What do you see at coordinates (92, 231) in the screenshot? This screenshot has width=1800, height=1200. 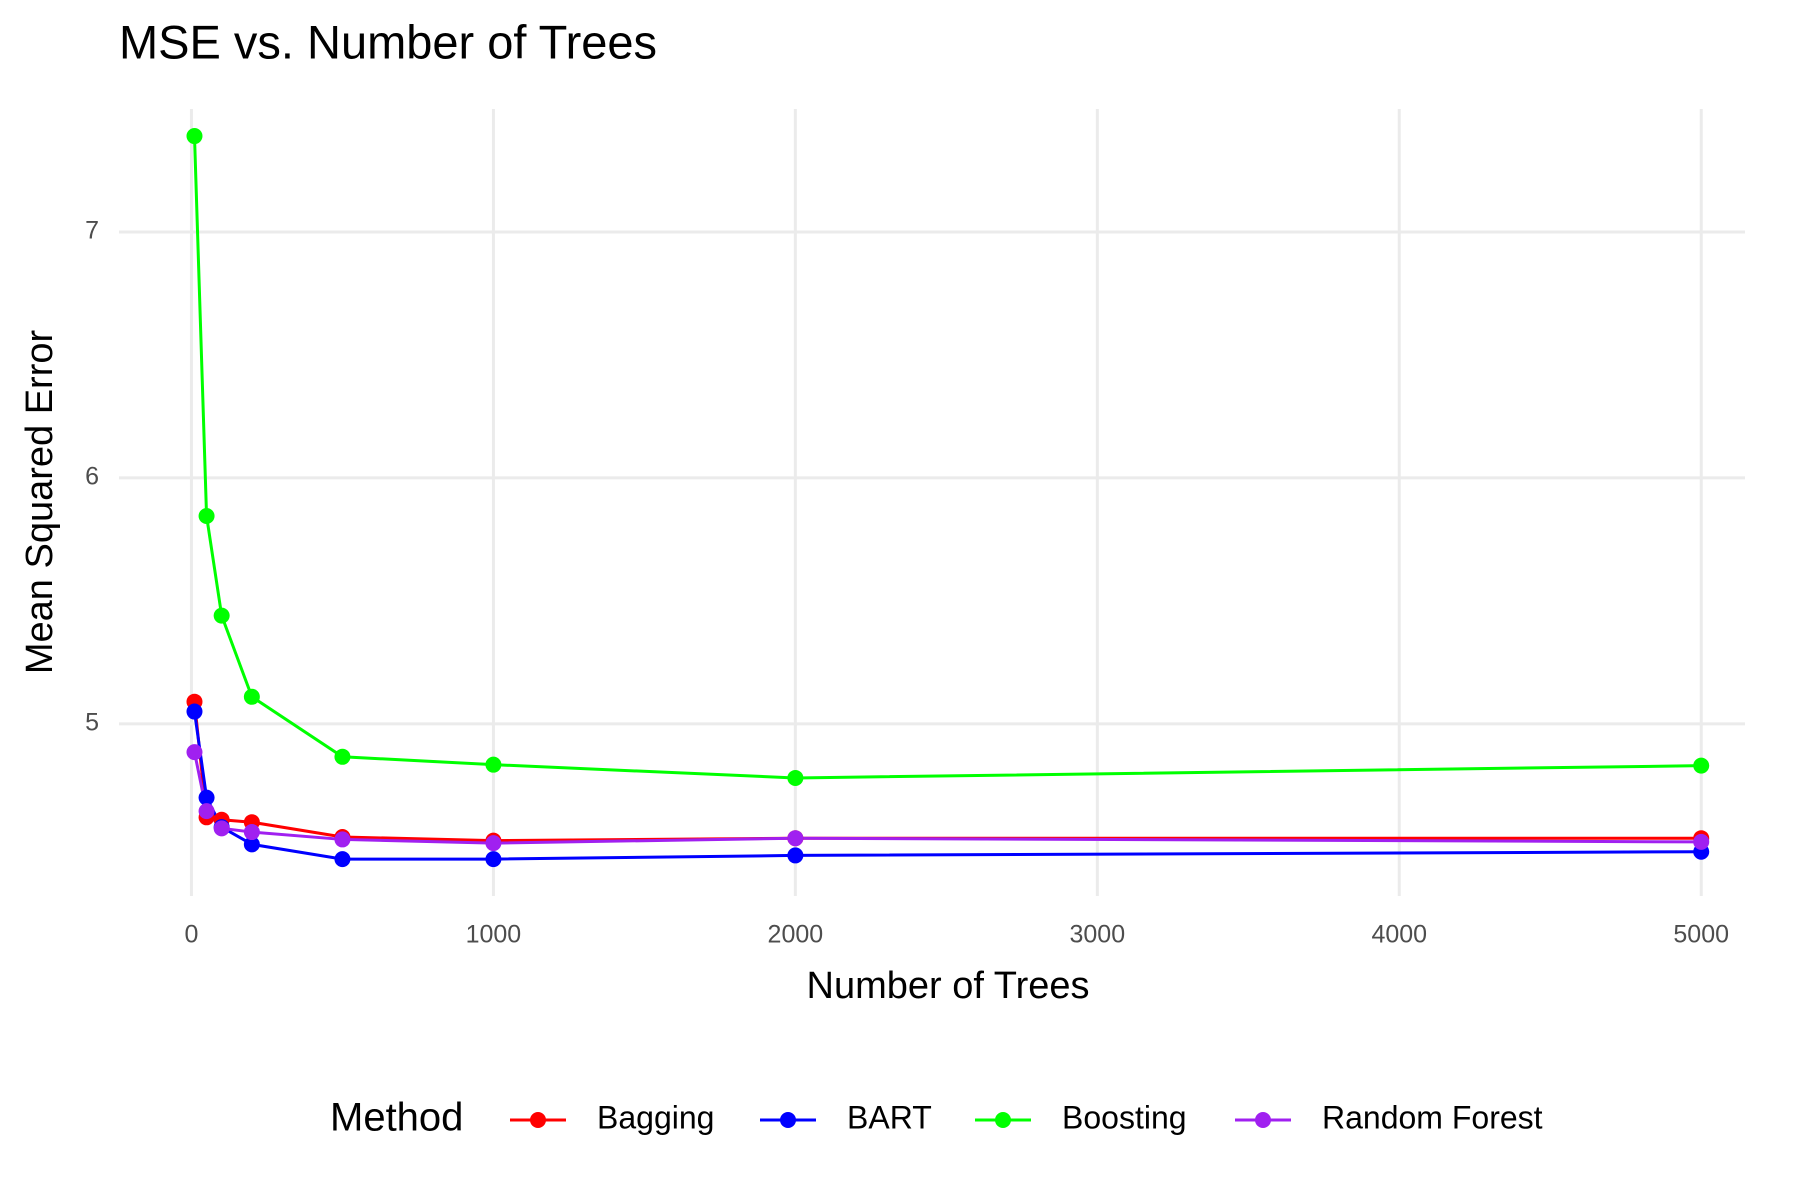 I see `y-tick-label: 7` at bounding box center [92, 231].